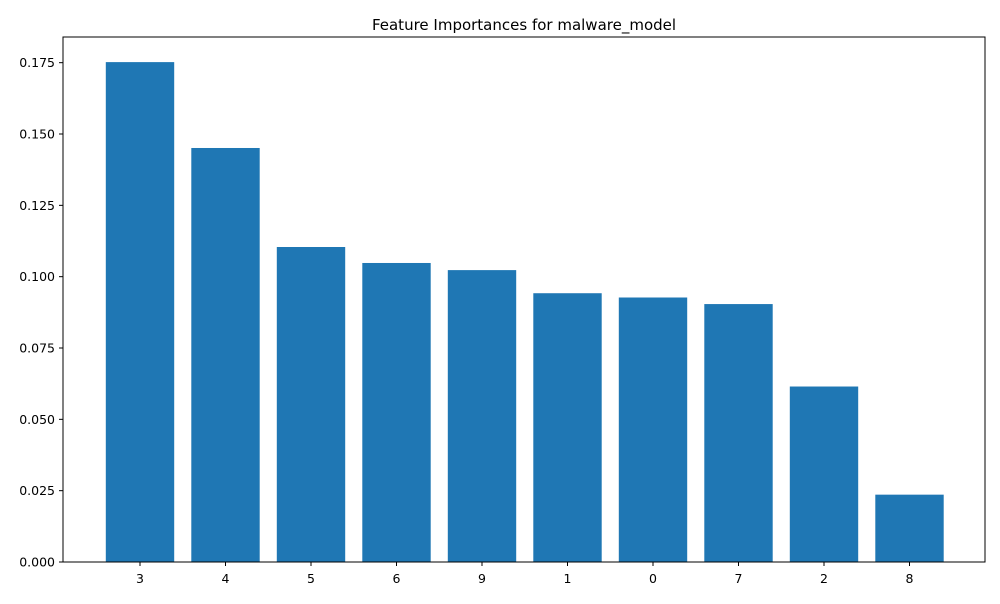 The image size is (1000, 604). What do you see at coordinates (482, 578) in the screenshot?
I see `x-tick-label: 9` at bounding box center [482, 578].